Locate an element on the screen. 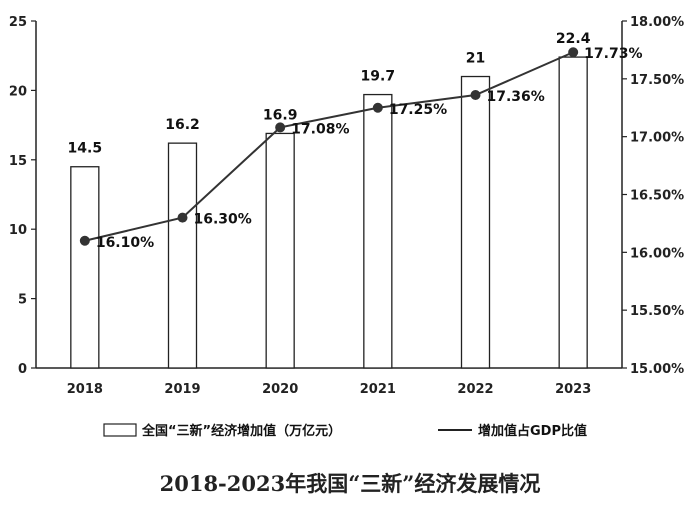 The height and width of the screenshot is (505, 700). left-tick-label: 15 is located at coordinates (18, 161).